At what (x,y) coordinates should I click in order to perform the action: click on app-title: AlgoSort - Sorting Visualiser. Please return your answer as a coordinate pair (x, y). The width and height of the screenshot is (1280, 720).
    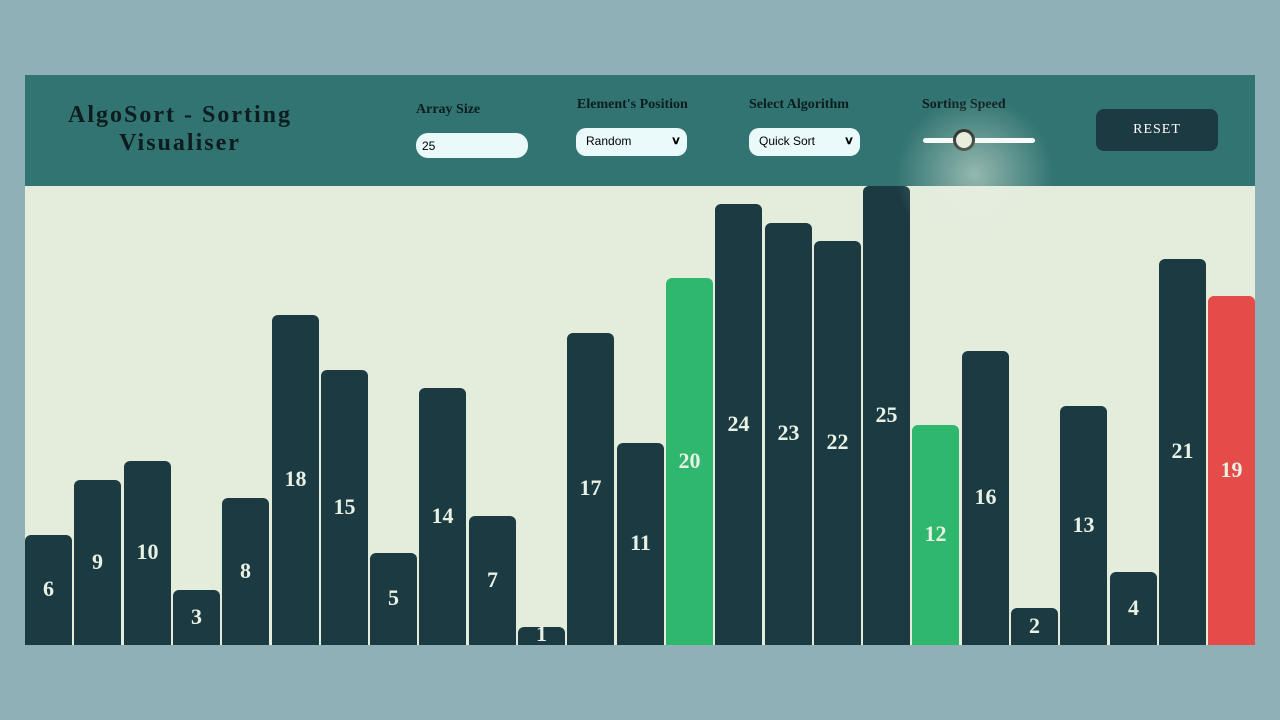
    Looking at the image, I should click on (180, 129).